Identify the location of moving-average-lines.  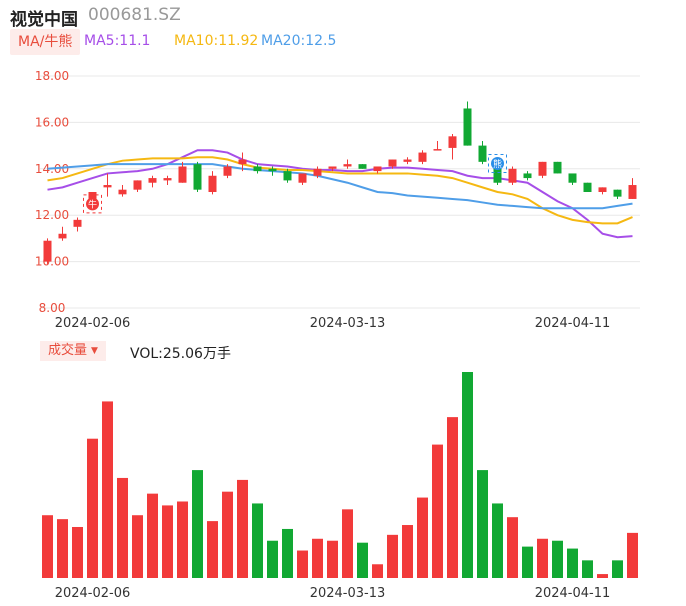
(340, 194).